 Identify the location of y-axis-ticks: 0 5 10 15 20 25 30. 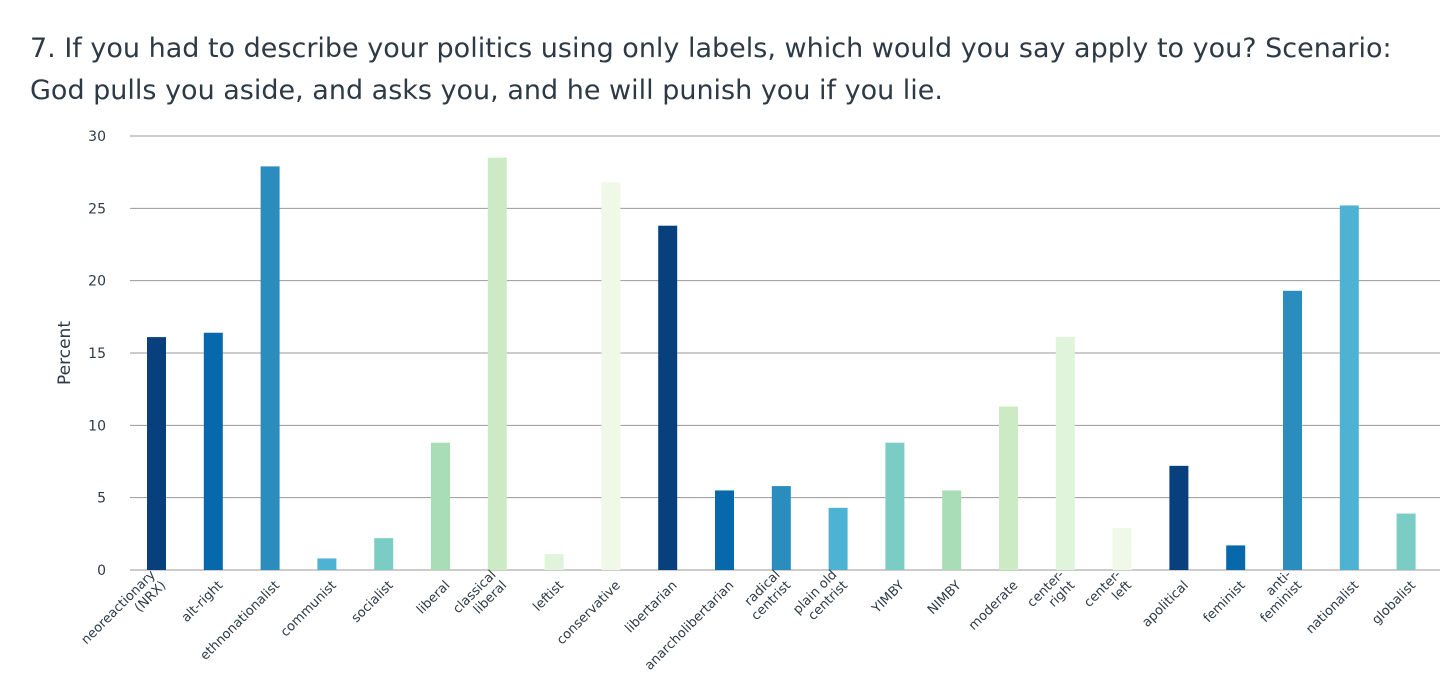
(97, 354).